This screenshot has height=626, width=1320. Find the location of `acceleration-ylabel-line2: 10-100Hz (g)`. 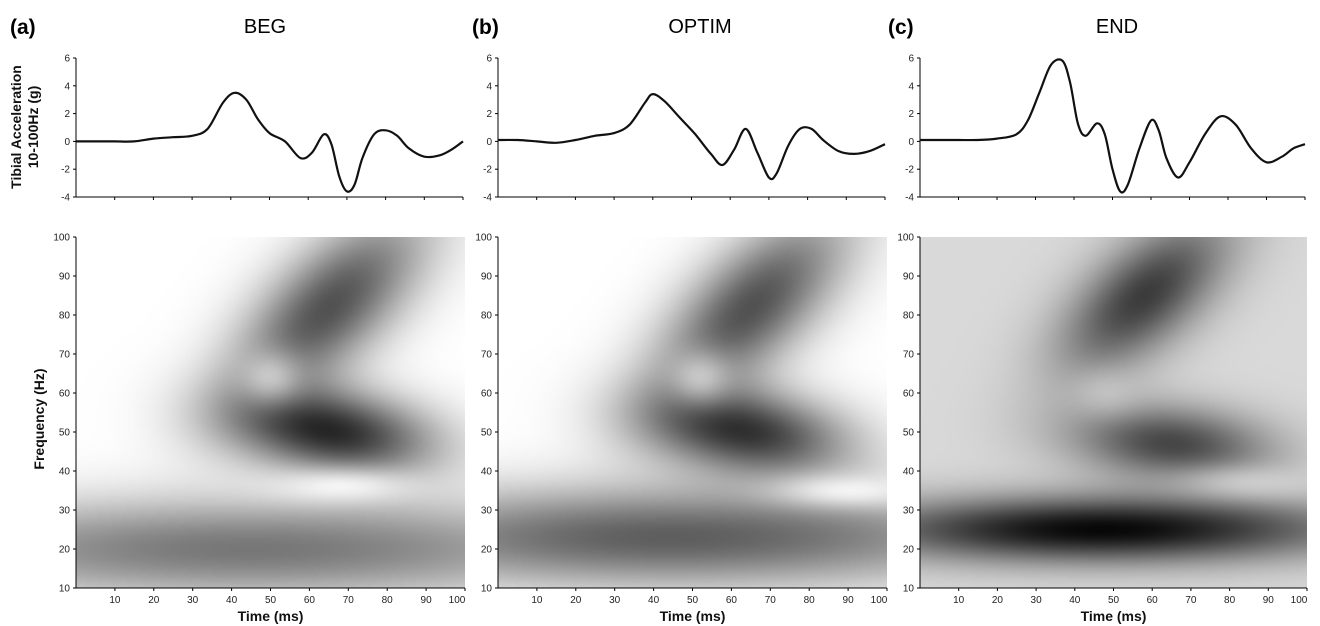

acceleration-ylabel-line2: 10-100Hz (g) is located at coordinates (33, 127).